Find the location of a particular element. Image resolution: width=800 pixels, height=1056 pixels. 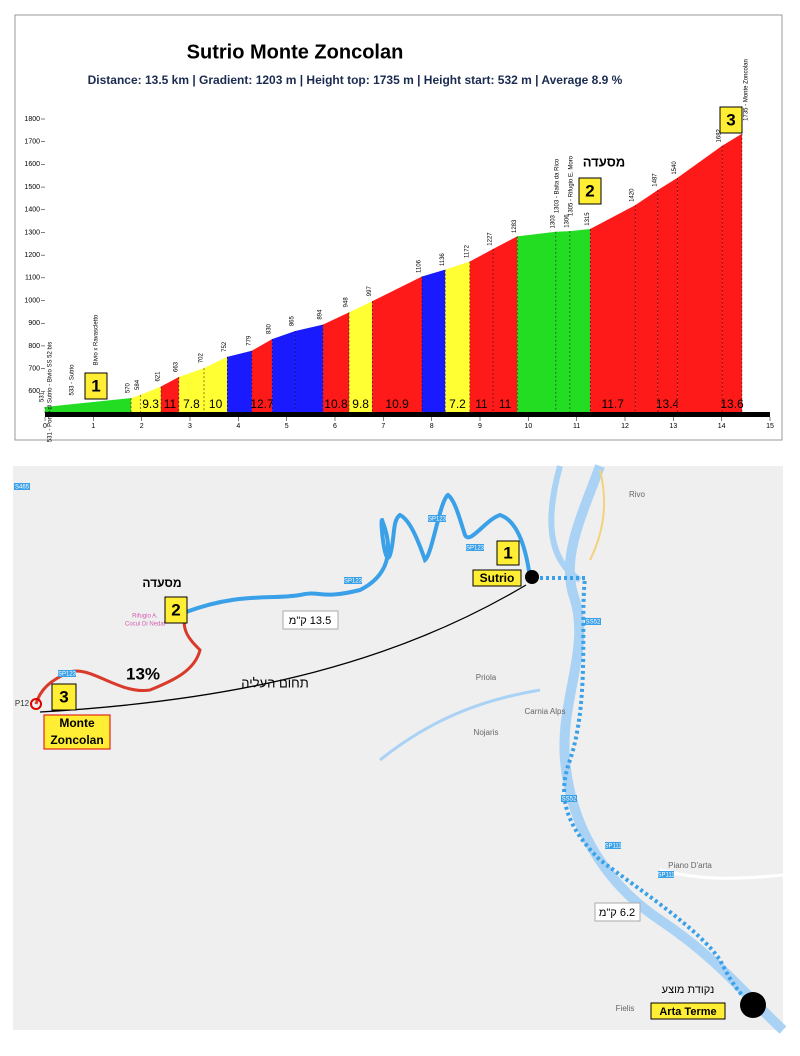

elevation-label: 1420 is located at coordinates (633, 195).